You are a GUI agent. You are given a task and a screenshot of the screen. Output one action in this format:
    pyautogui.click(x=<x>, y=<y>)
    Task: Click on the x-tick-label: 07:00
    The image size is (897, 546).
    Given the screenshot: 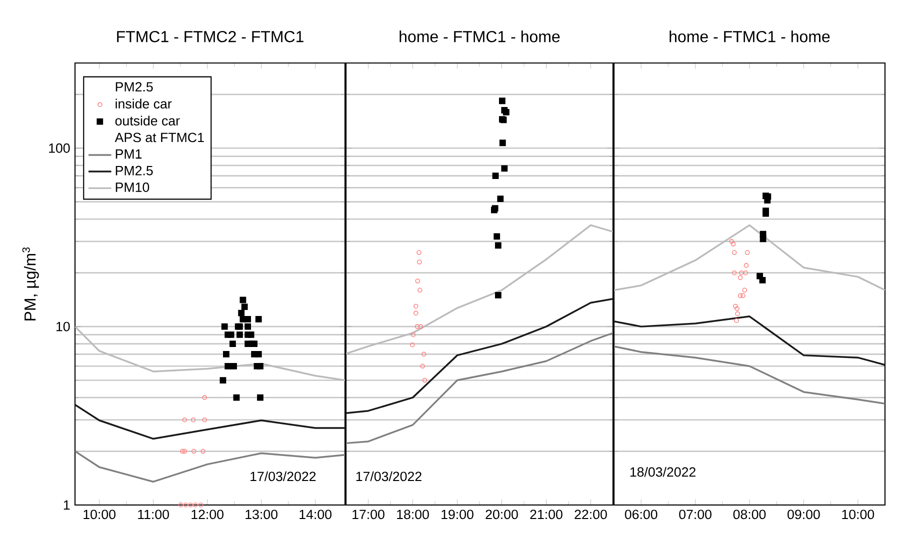 What is the action you would take?
    pyautogui.click(x=695, y=515)
    